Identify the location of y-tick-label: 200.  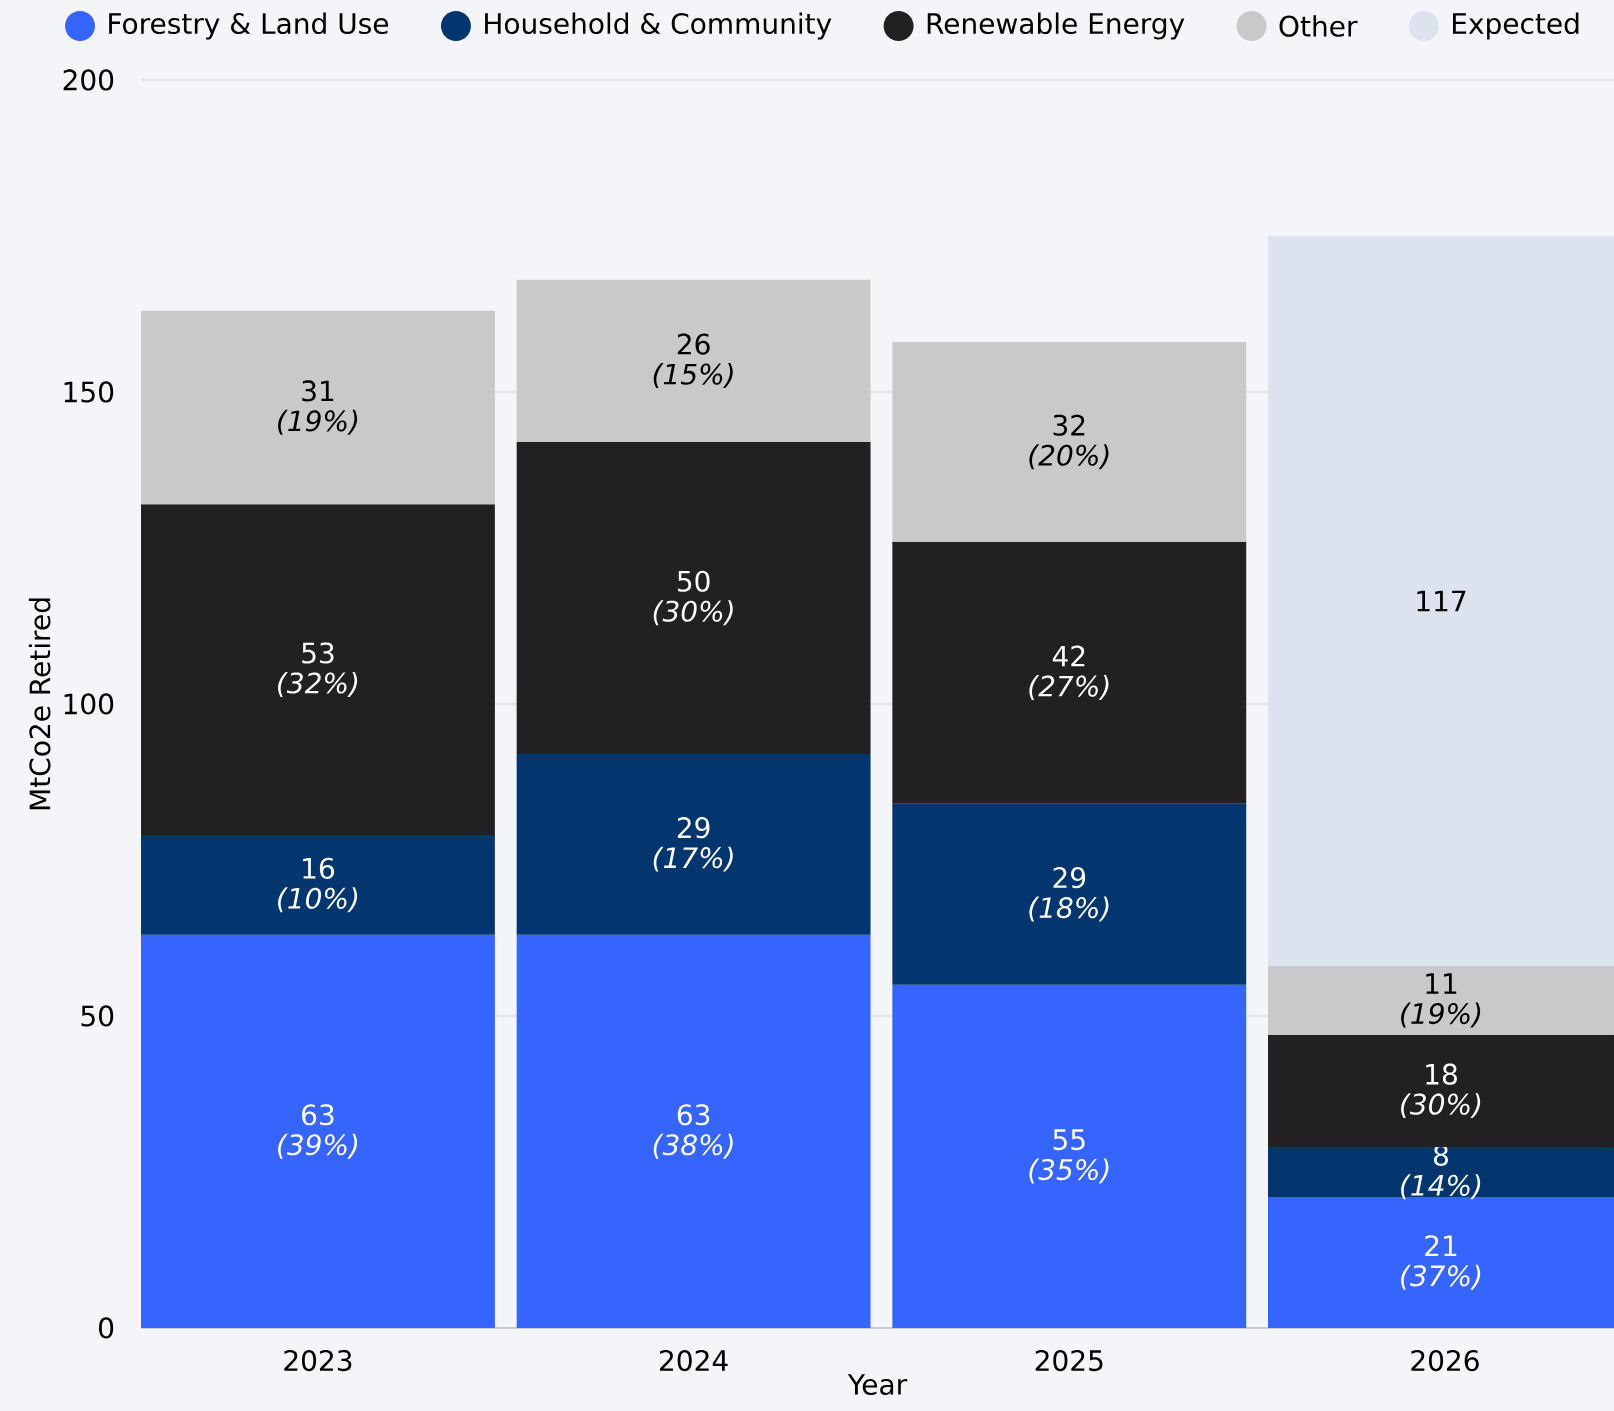
(88, 80).